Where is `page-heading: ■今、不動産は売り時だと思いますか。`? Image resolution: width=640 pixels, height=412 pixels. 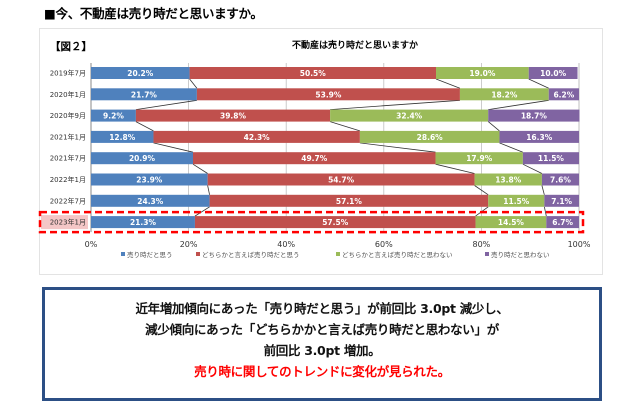
page-heading: ■今、不動産は売り時だと思いますか。 is located at coordinates (153, 13).